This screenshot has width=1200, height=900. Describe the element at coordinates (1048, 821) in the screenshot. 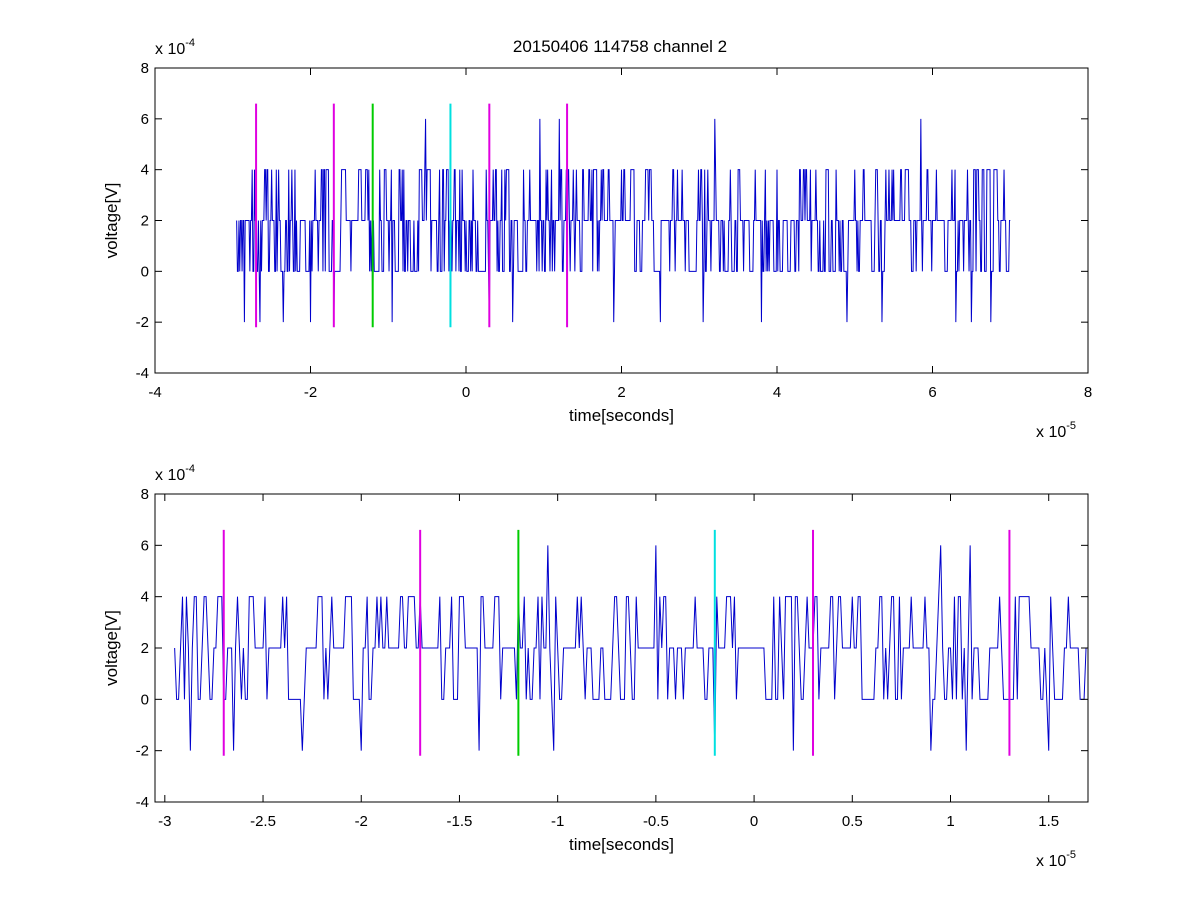

I see `x-tick-label: 1.5` at that location.